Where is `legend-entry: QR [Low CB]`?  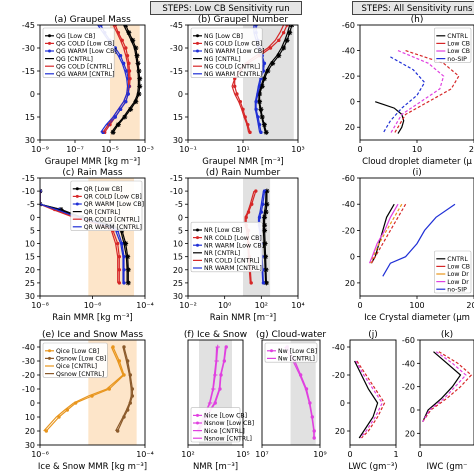
legend-entry: QR [Low CB] is located at coordinates (103, 189).